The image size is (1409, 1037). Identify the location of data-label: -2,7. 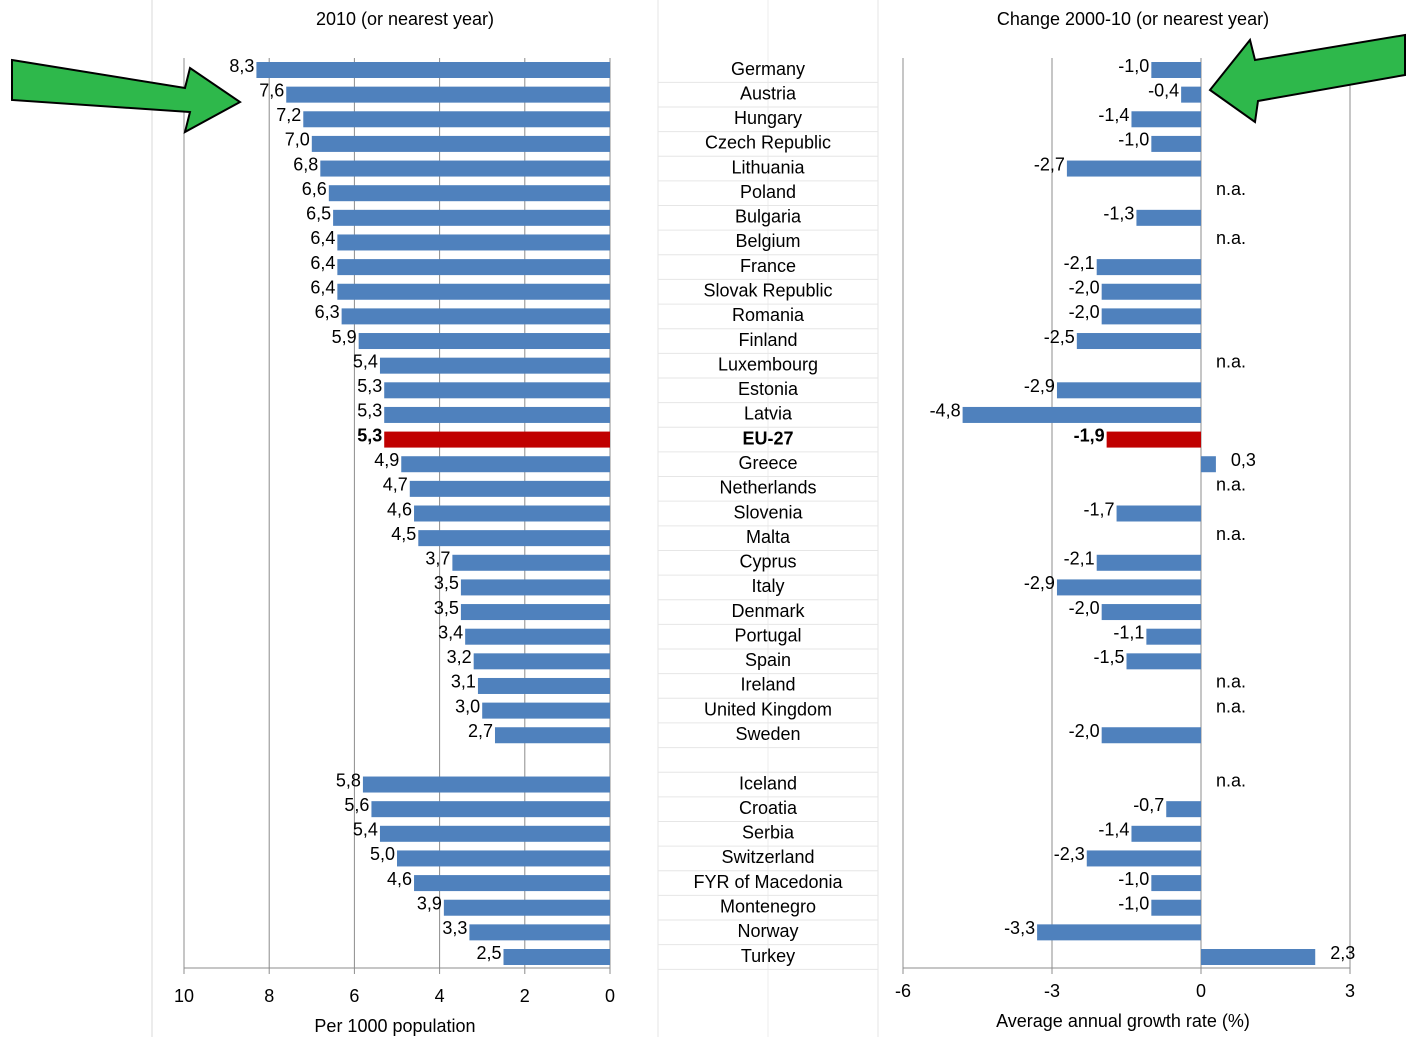
(1049, 164).